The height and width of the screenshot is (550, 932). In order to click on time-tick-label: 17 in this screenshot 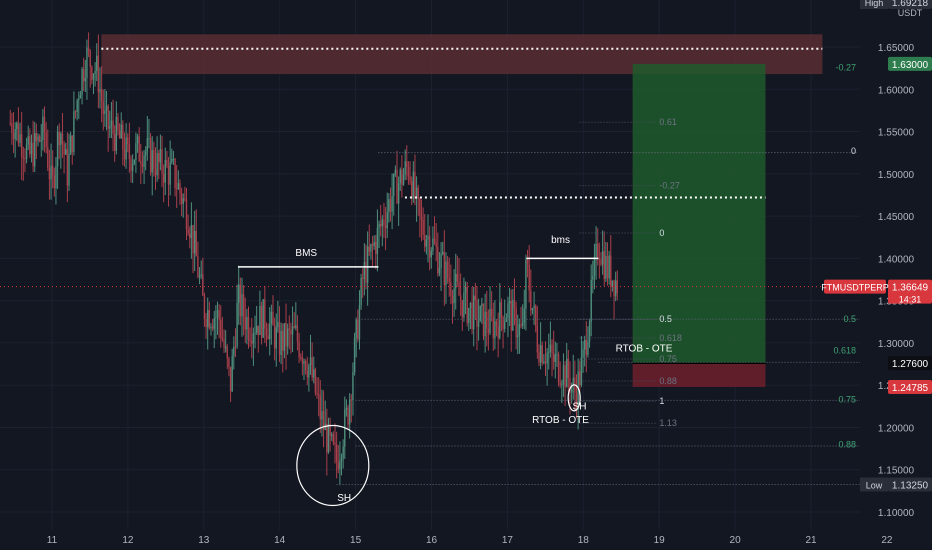, I will do `click(508, 540)`.